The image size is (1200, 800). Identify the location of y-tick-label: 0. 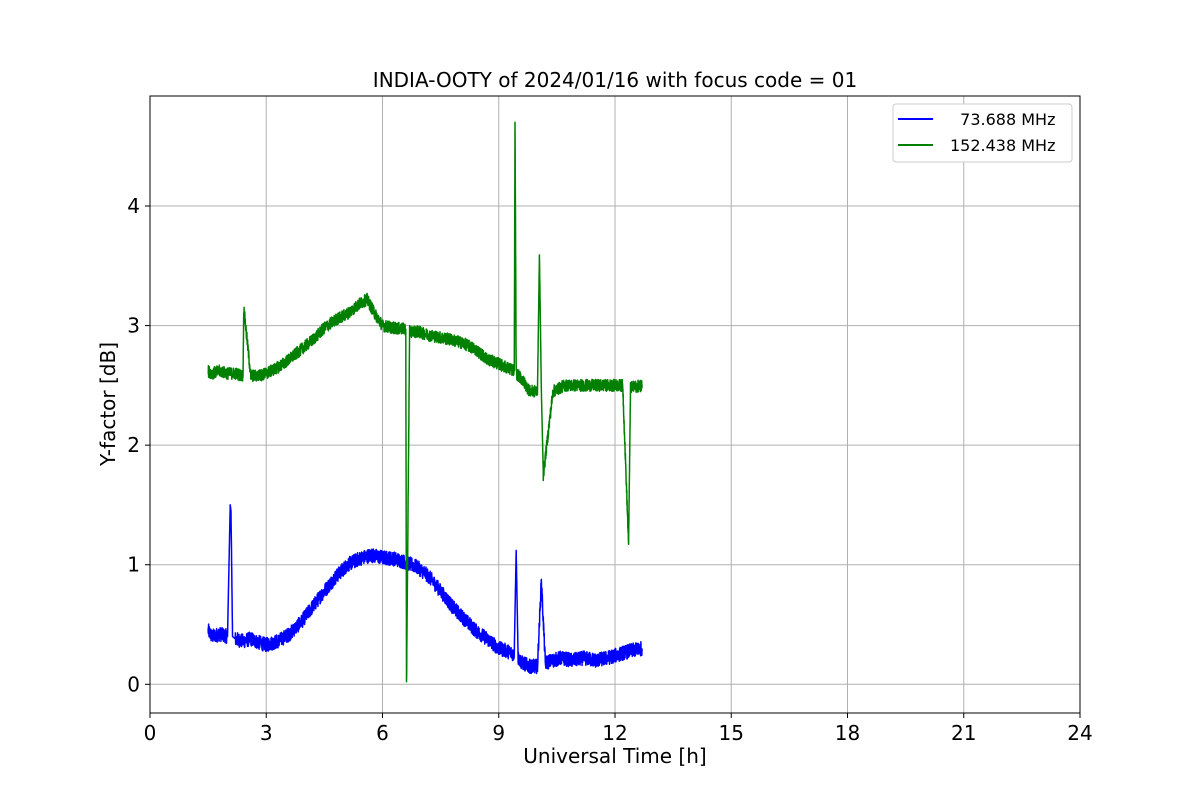
(133, 684).